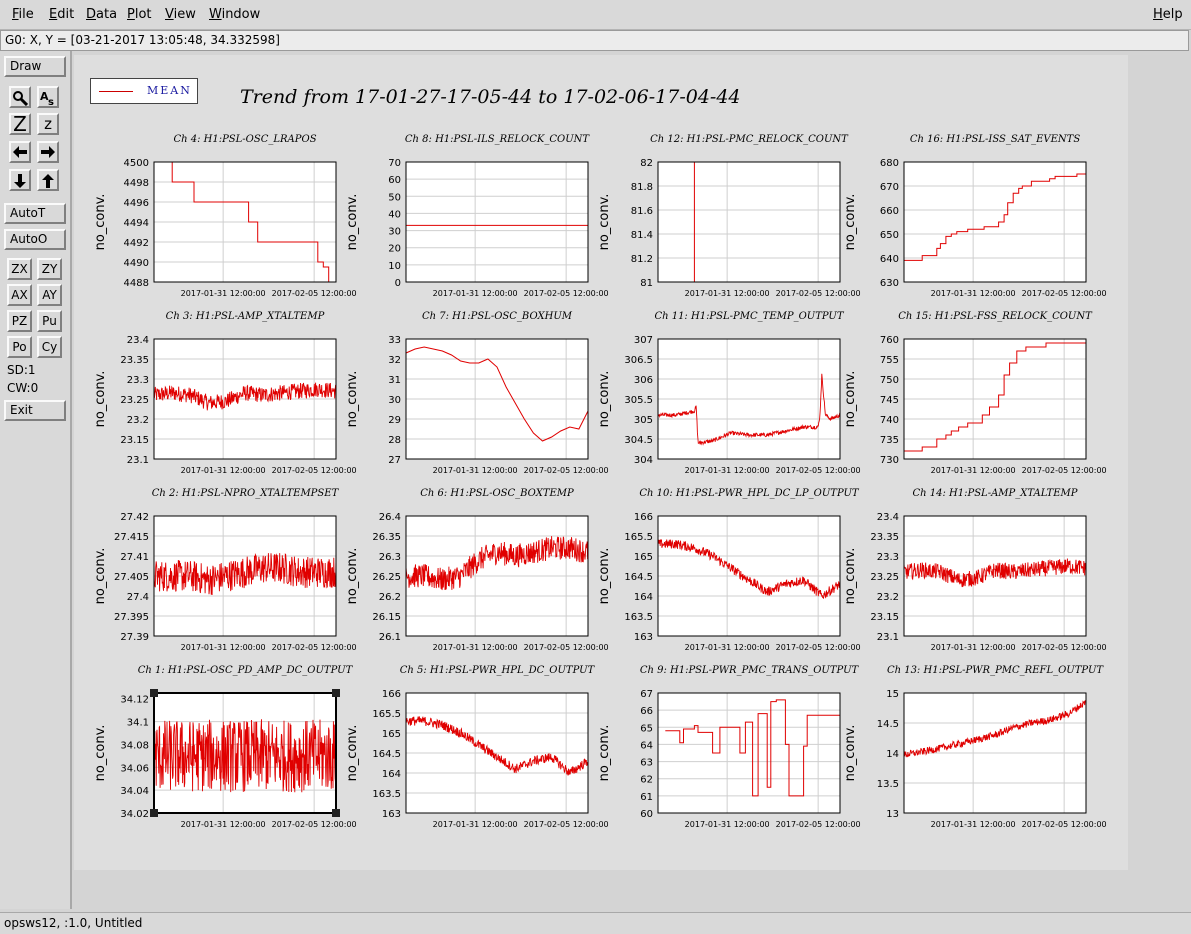 The height and width of the screenshot is (934, 1191). Describe the element at coordinates (1168, 14) in the screenshot. I see `menu-help: Help` at that location.